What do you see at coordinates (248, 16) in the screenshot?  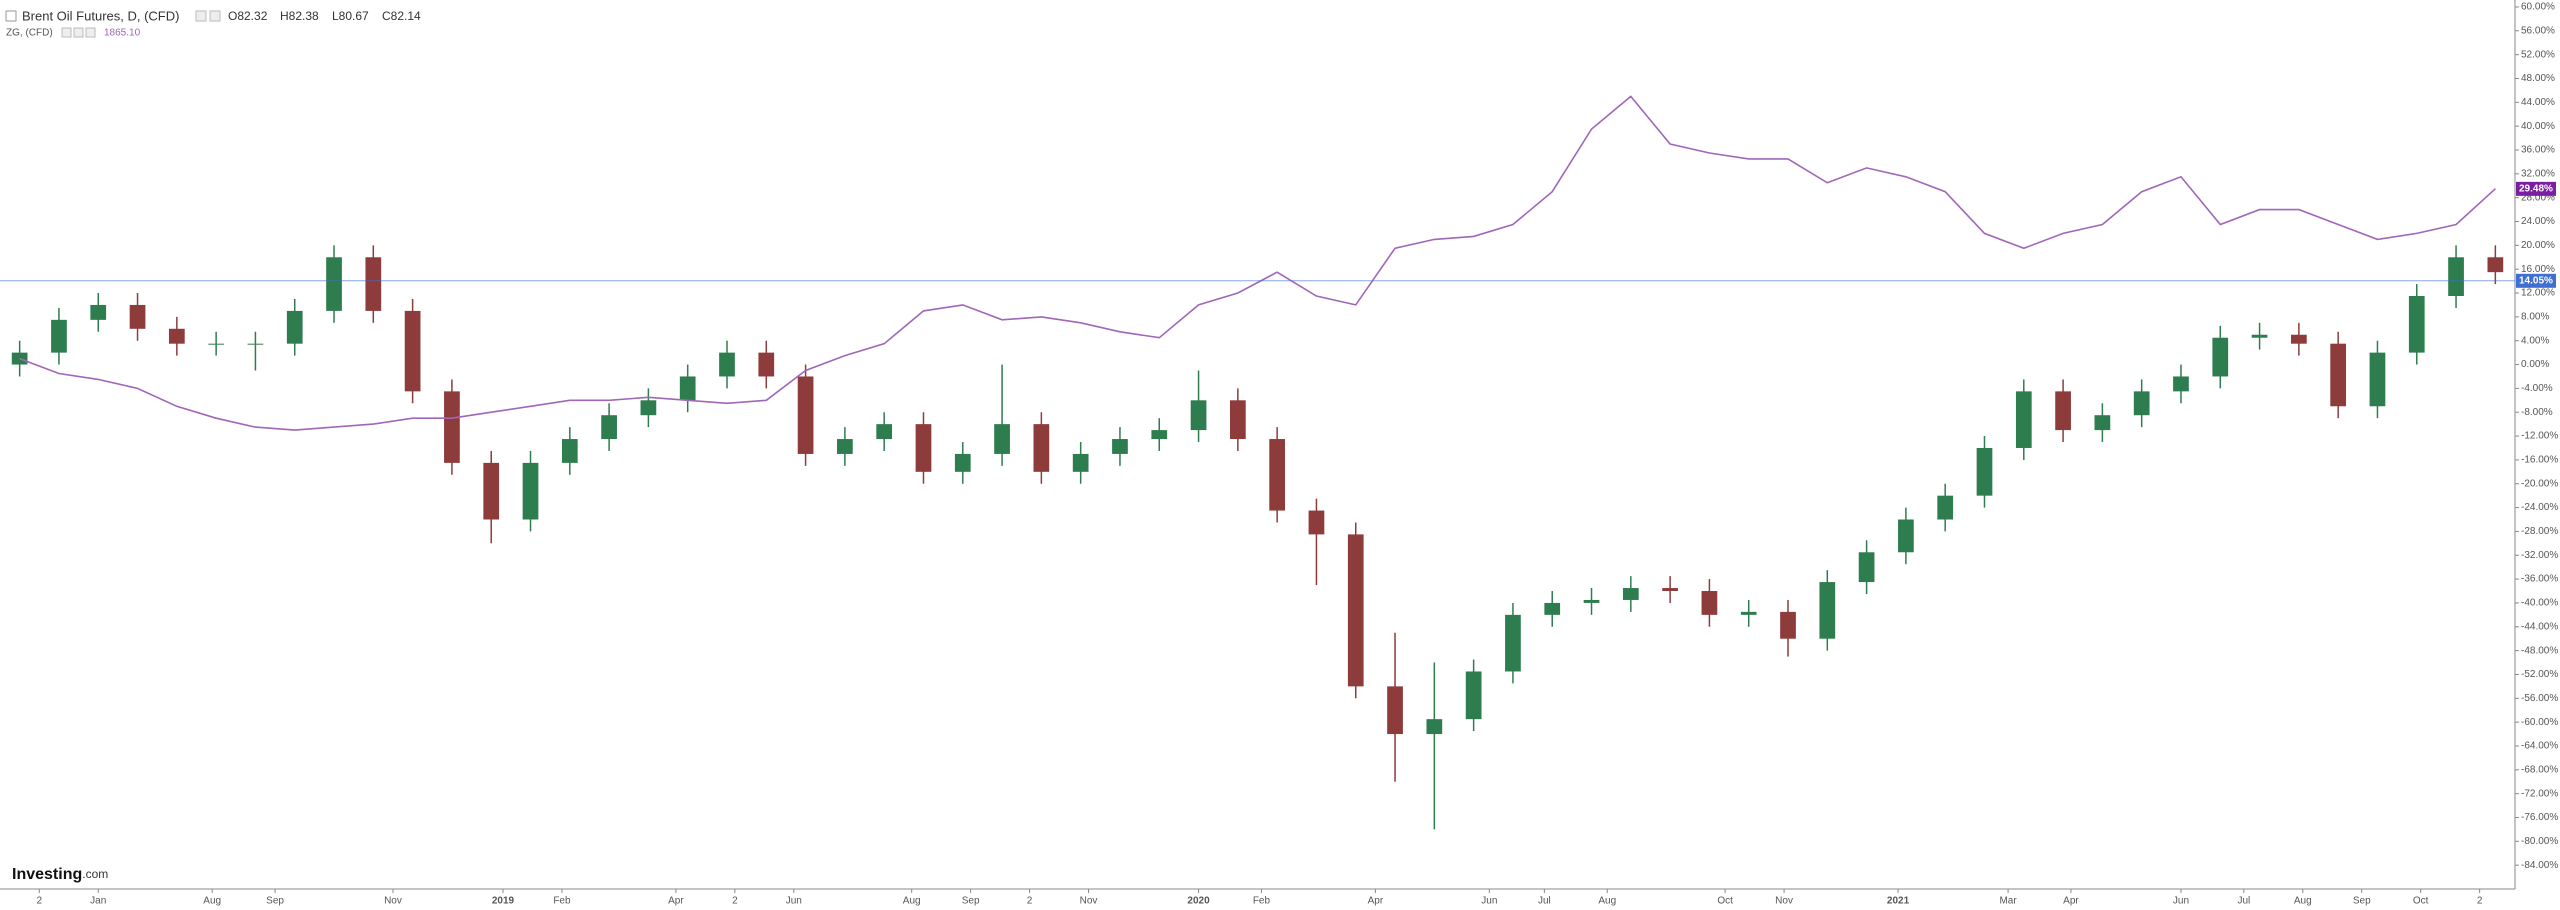 I see `ohlc-open: O82.32` at bounding box center [248, 16].